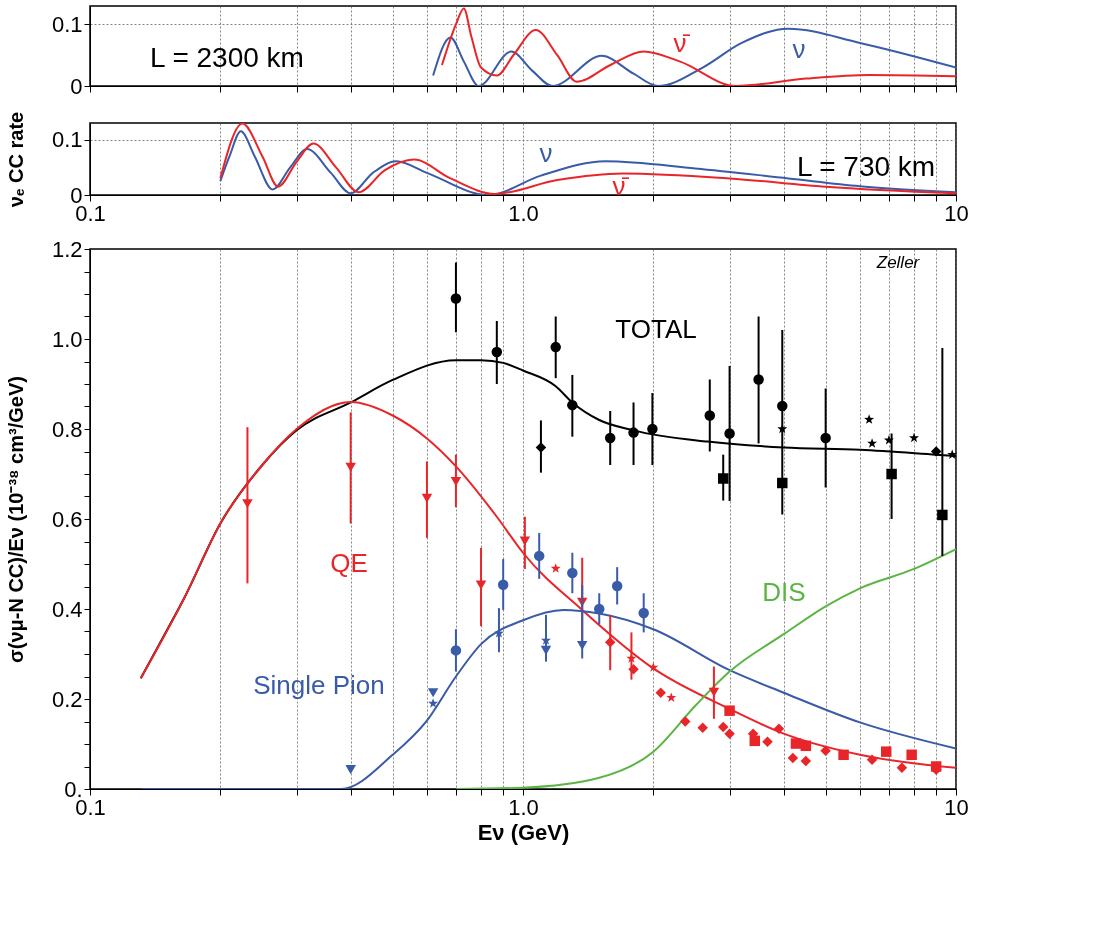 The height and width of the screenshot is (936, 1111). I want to click on y-tick-label: 1.0, so click(67, 339).